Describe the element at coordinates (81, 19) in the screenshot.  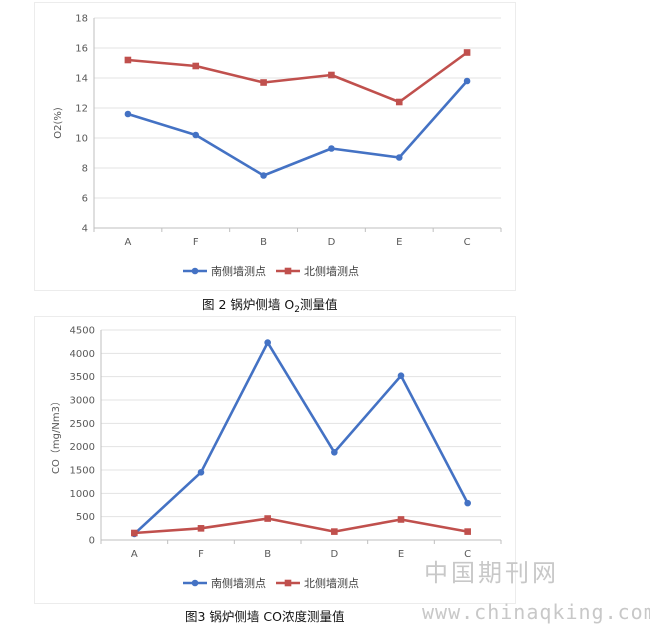
I see `y-tick-label: 18` at that location.